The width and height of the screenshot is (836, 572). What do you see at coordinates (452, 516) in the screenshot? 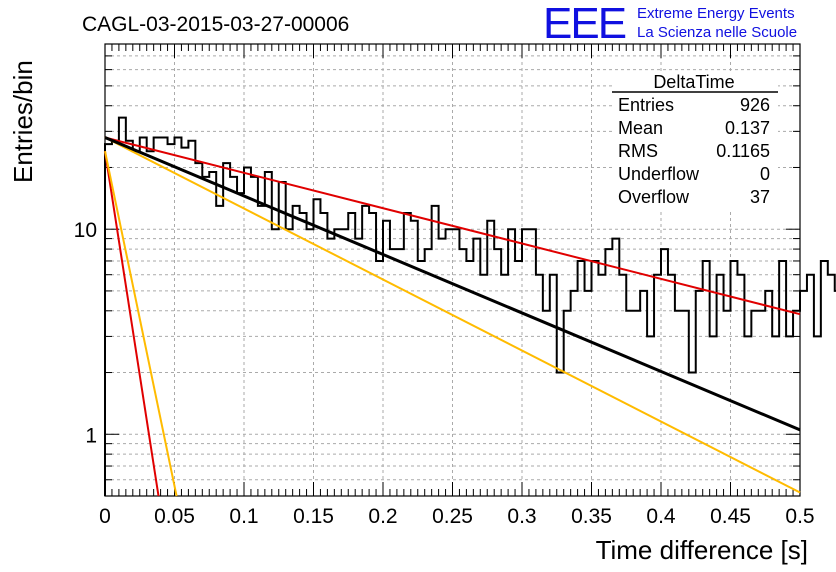
I see `x-tick-label: 0.25` at bounding box center [452, 516].